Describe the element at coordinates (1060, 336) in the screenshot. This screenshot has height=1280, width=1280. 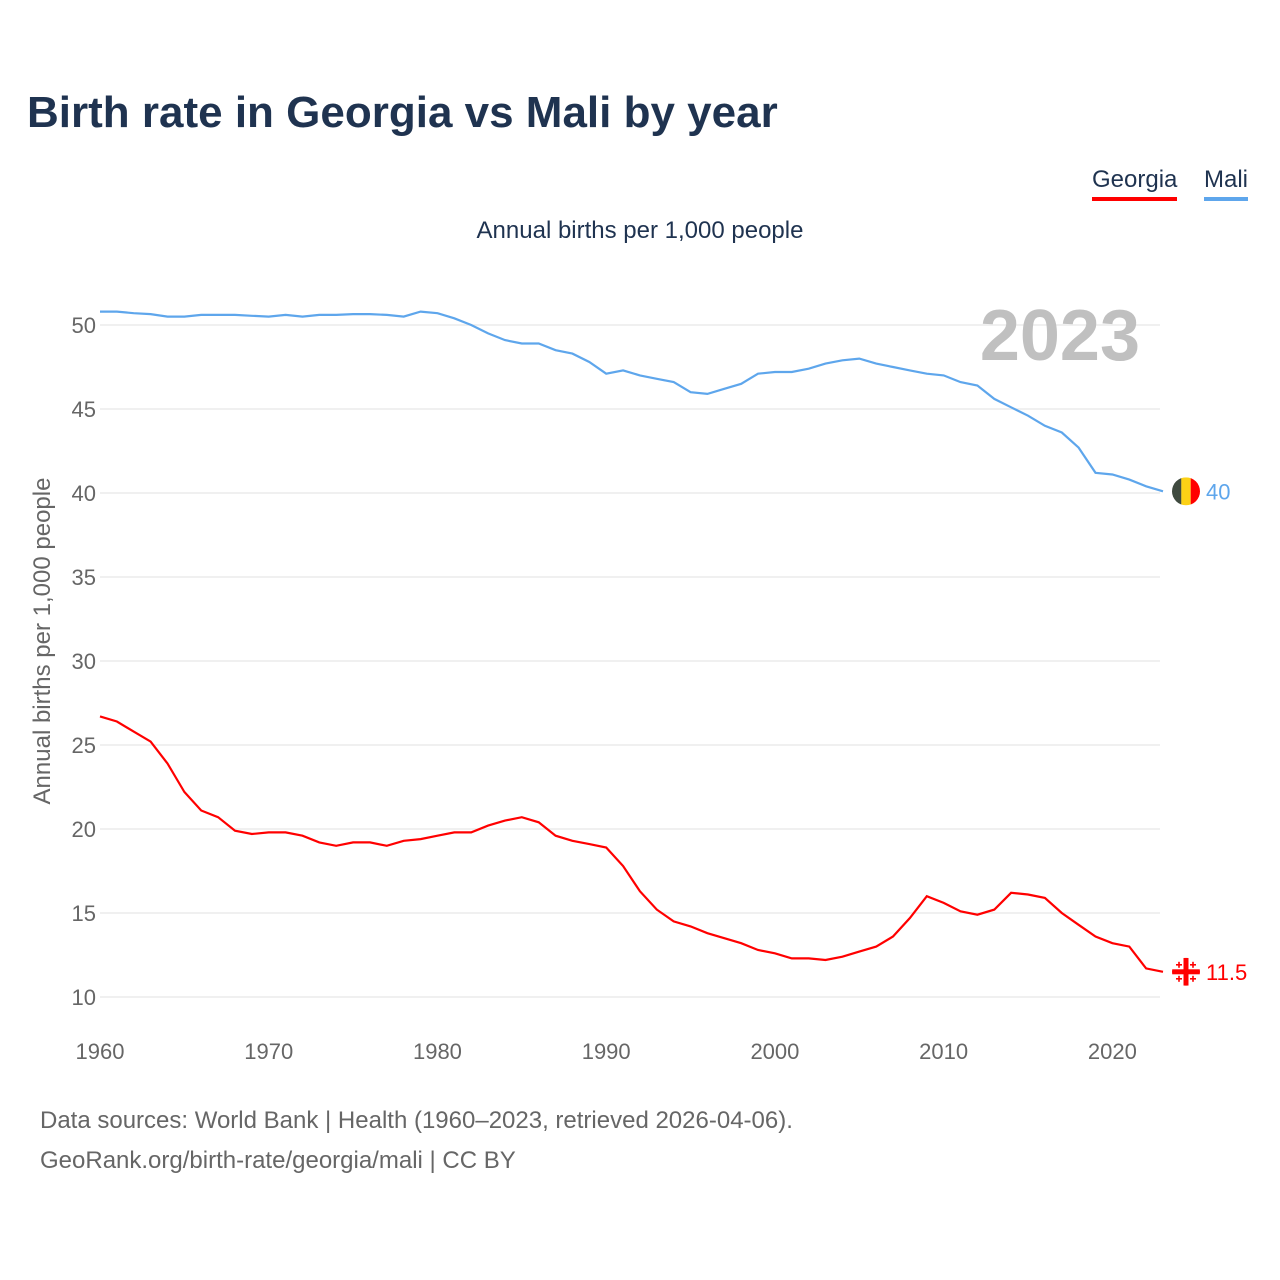
I see `year-watermark: 2023` at that location.